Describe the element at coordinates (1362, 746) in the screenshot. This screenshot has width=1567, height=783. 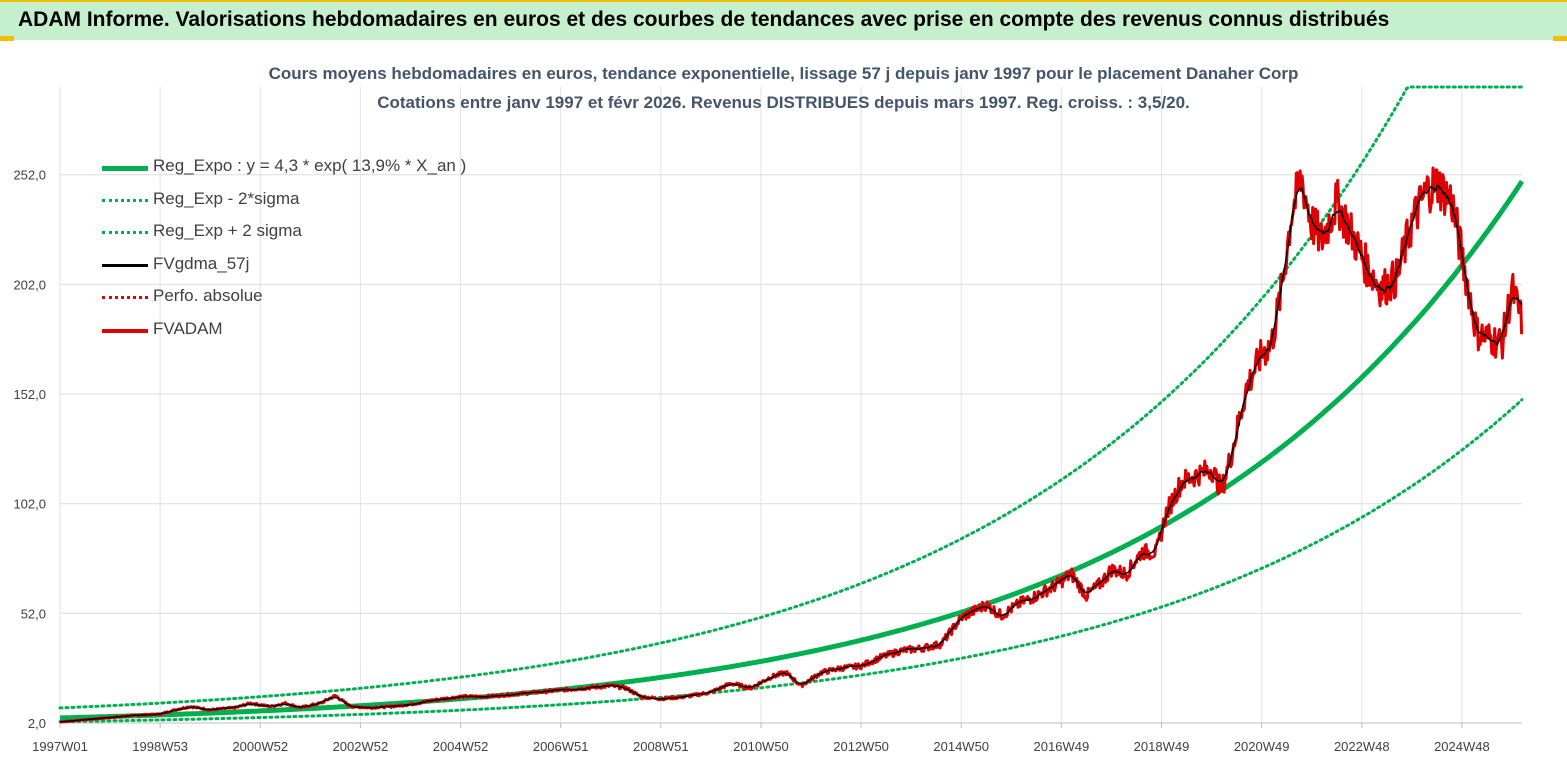
I see `x-tick-label: 2022W48` at that location.